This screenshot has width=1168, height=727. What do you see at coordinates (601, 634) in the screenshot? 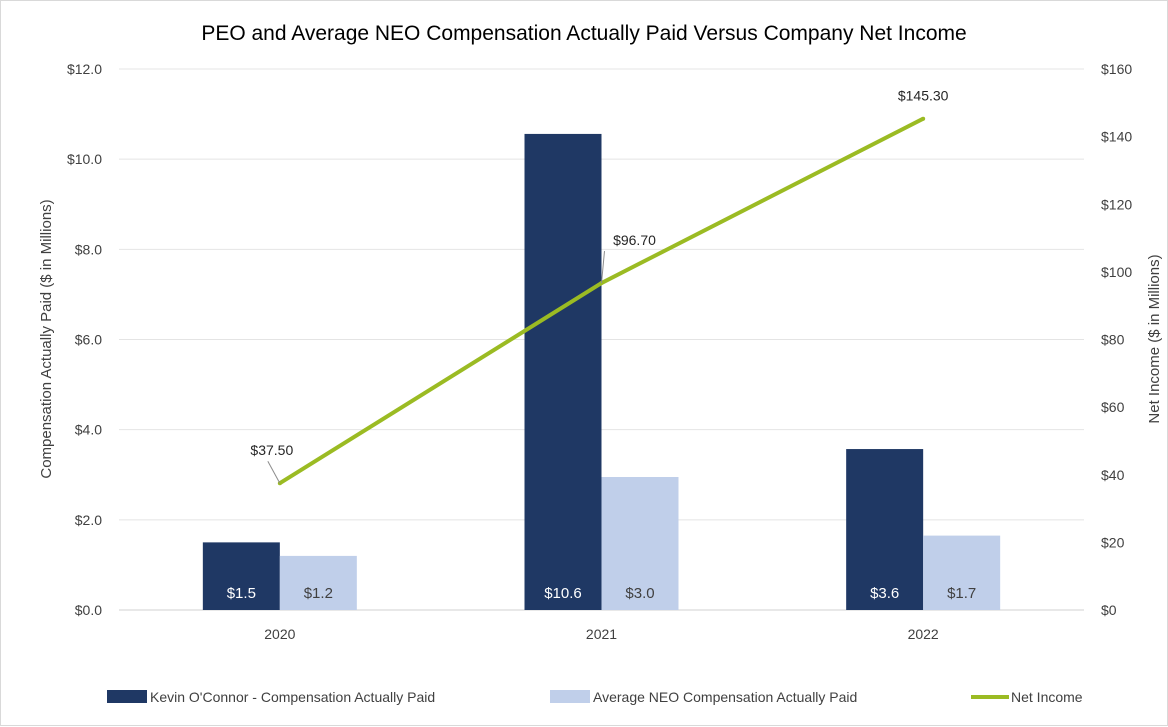
I see `x-tick-label: 2021` at bounding box center [601, 634].